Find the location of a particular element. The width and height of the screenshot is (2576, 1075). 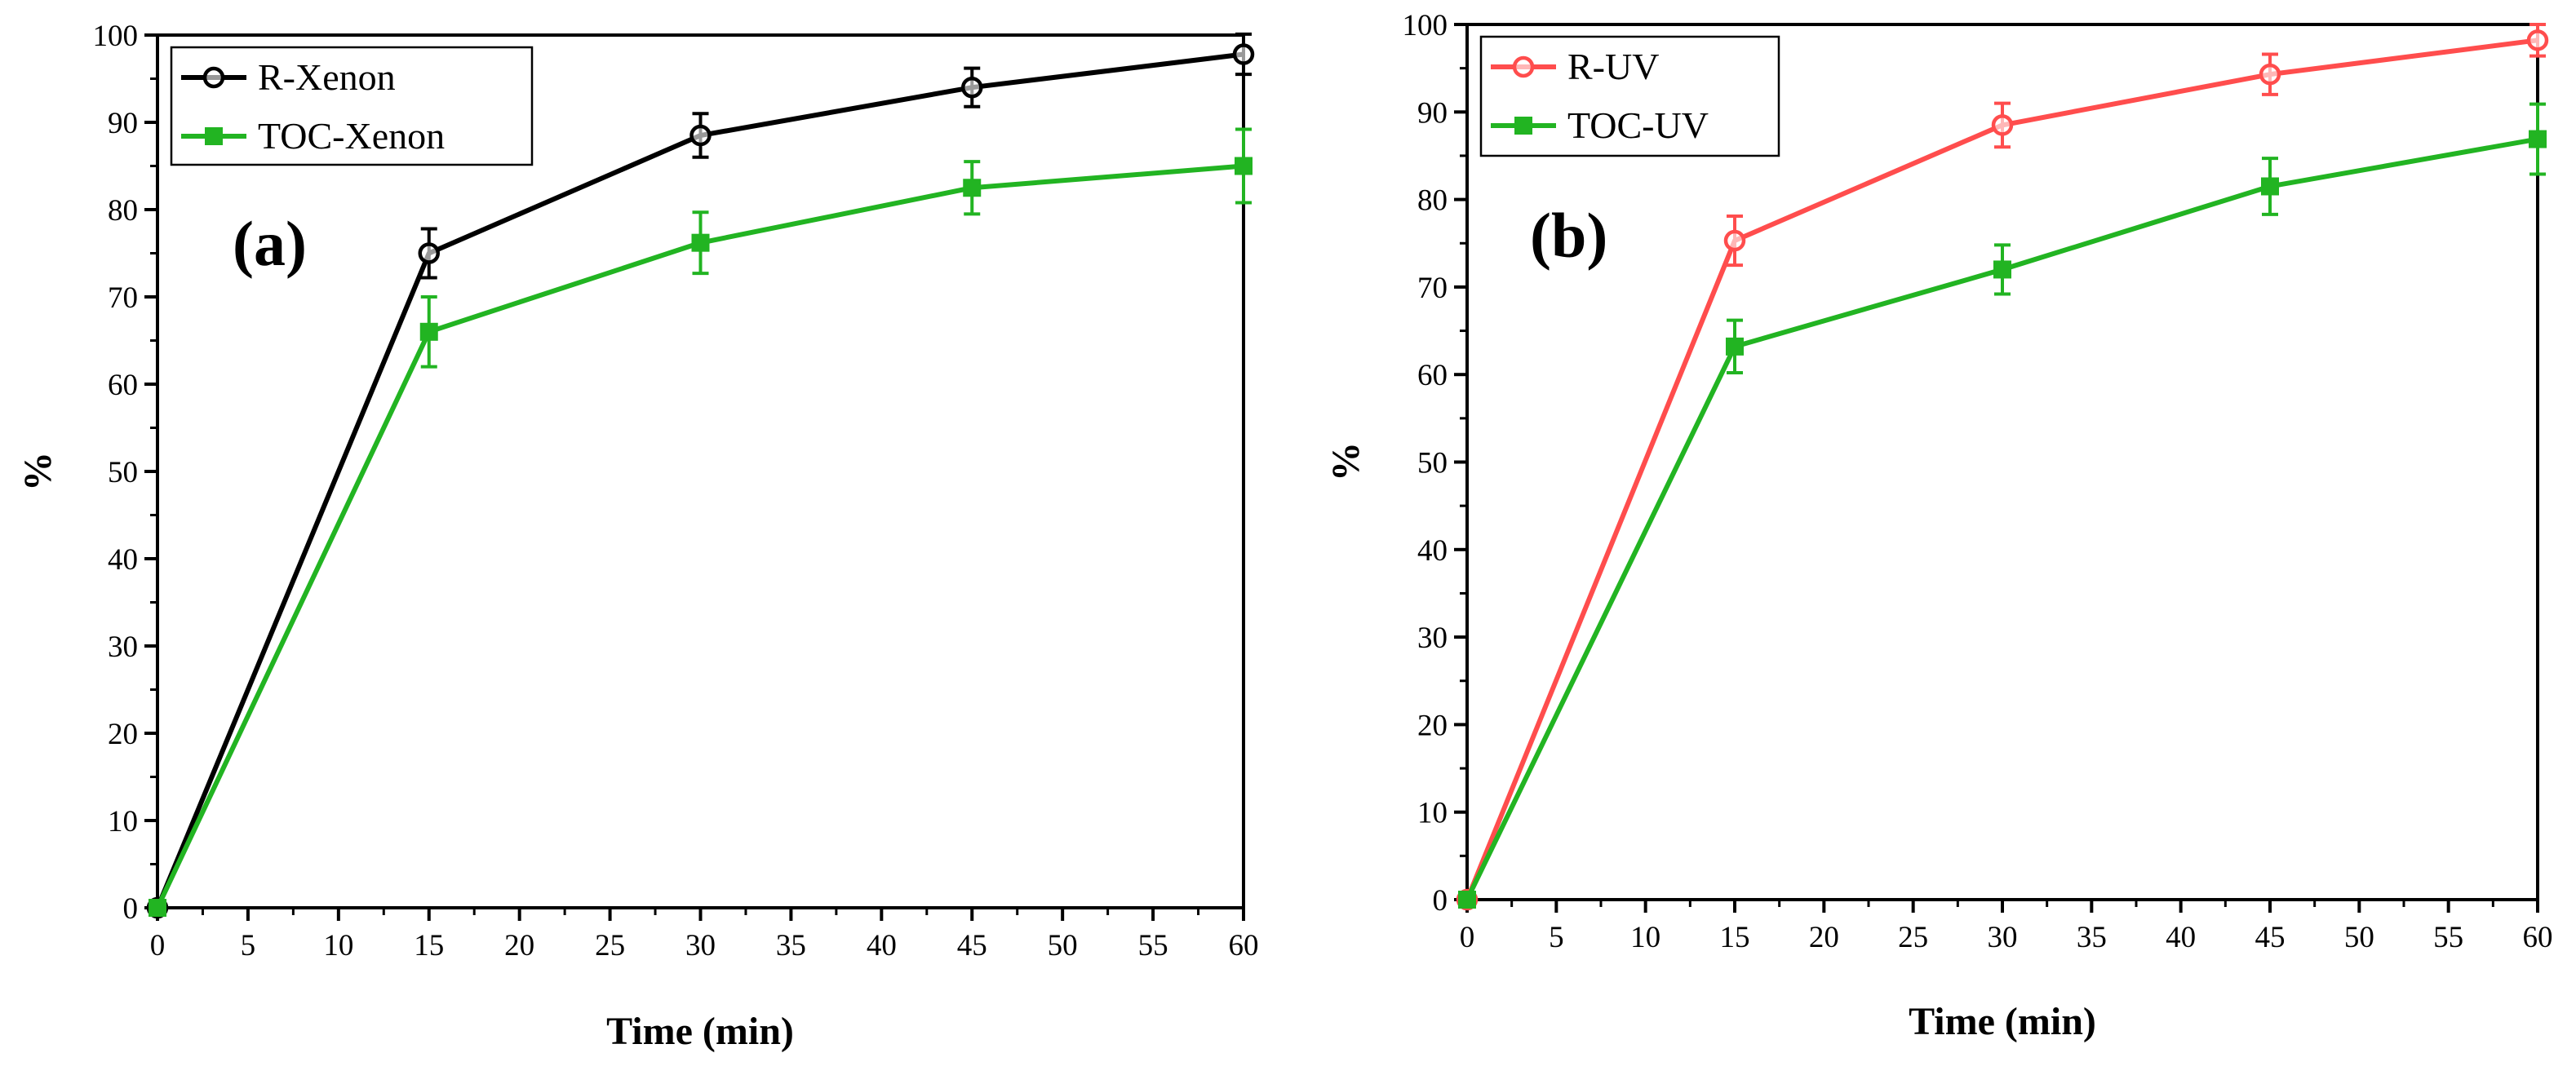

legend: R-UV TOC-UV is located at coordinates (1629, 96).